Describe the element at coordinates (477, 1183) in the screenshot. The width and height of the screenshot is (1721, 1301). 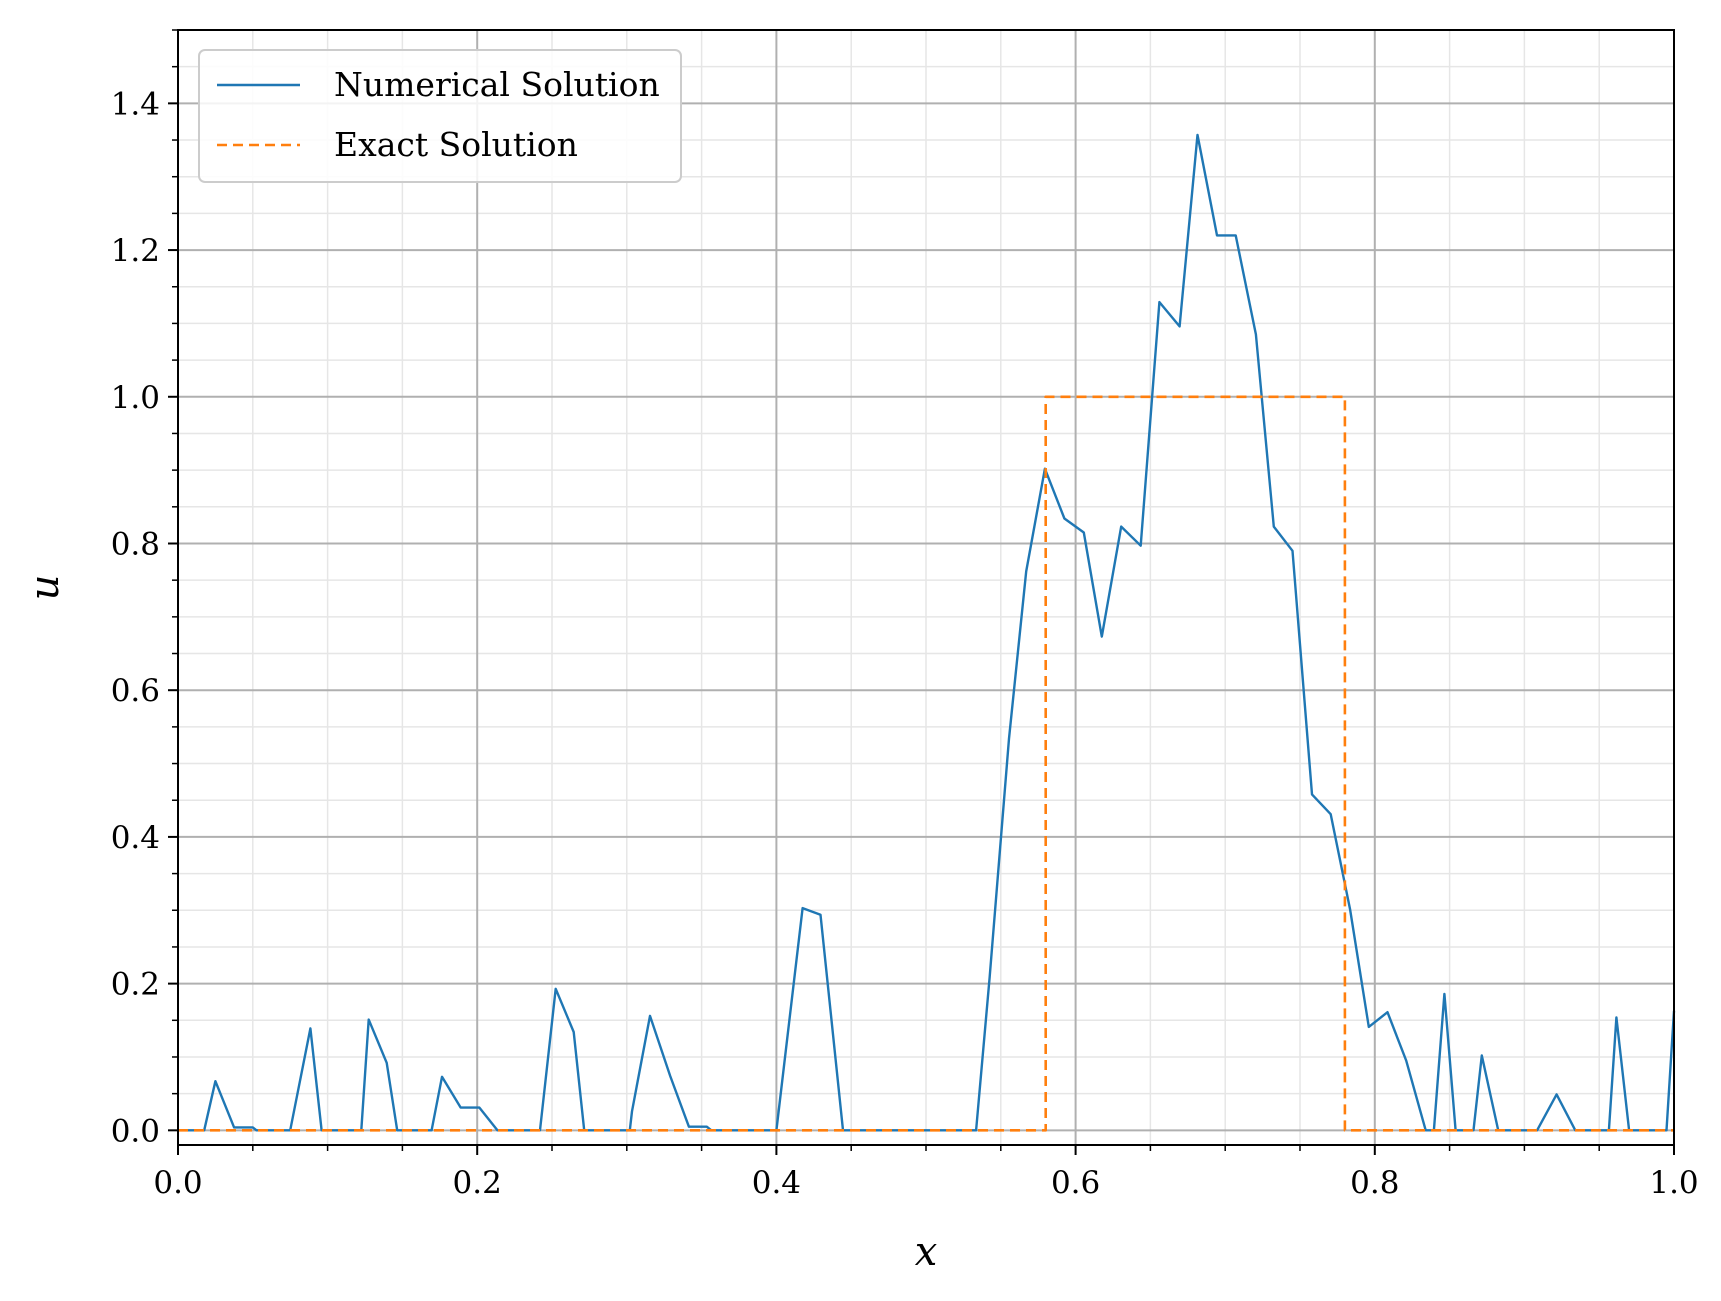
I see `x-tick-label: 0.2` at that location.